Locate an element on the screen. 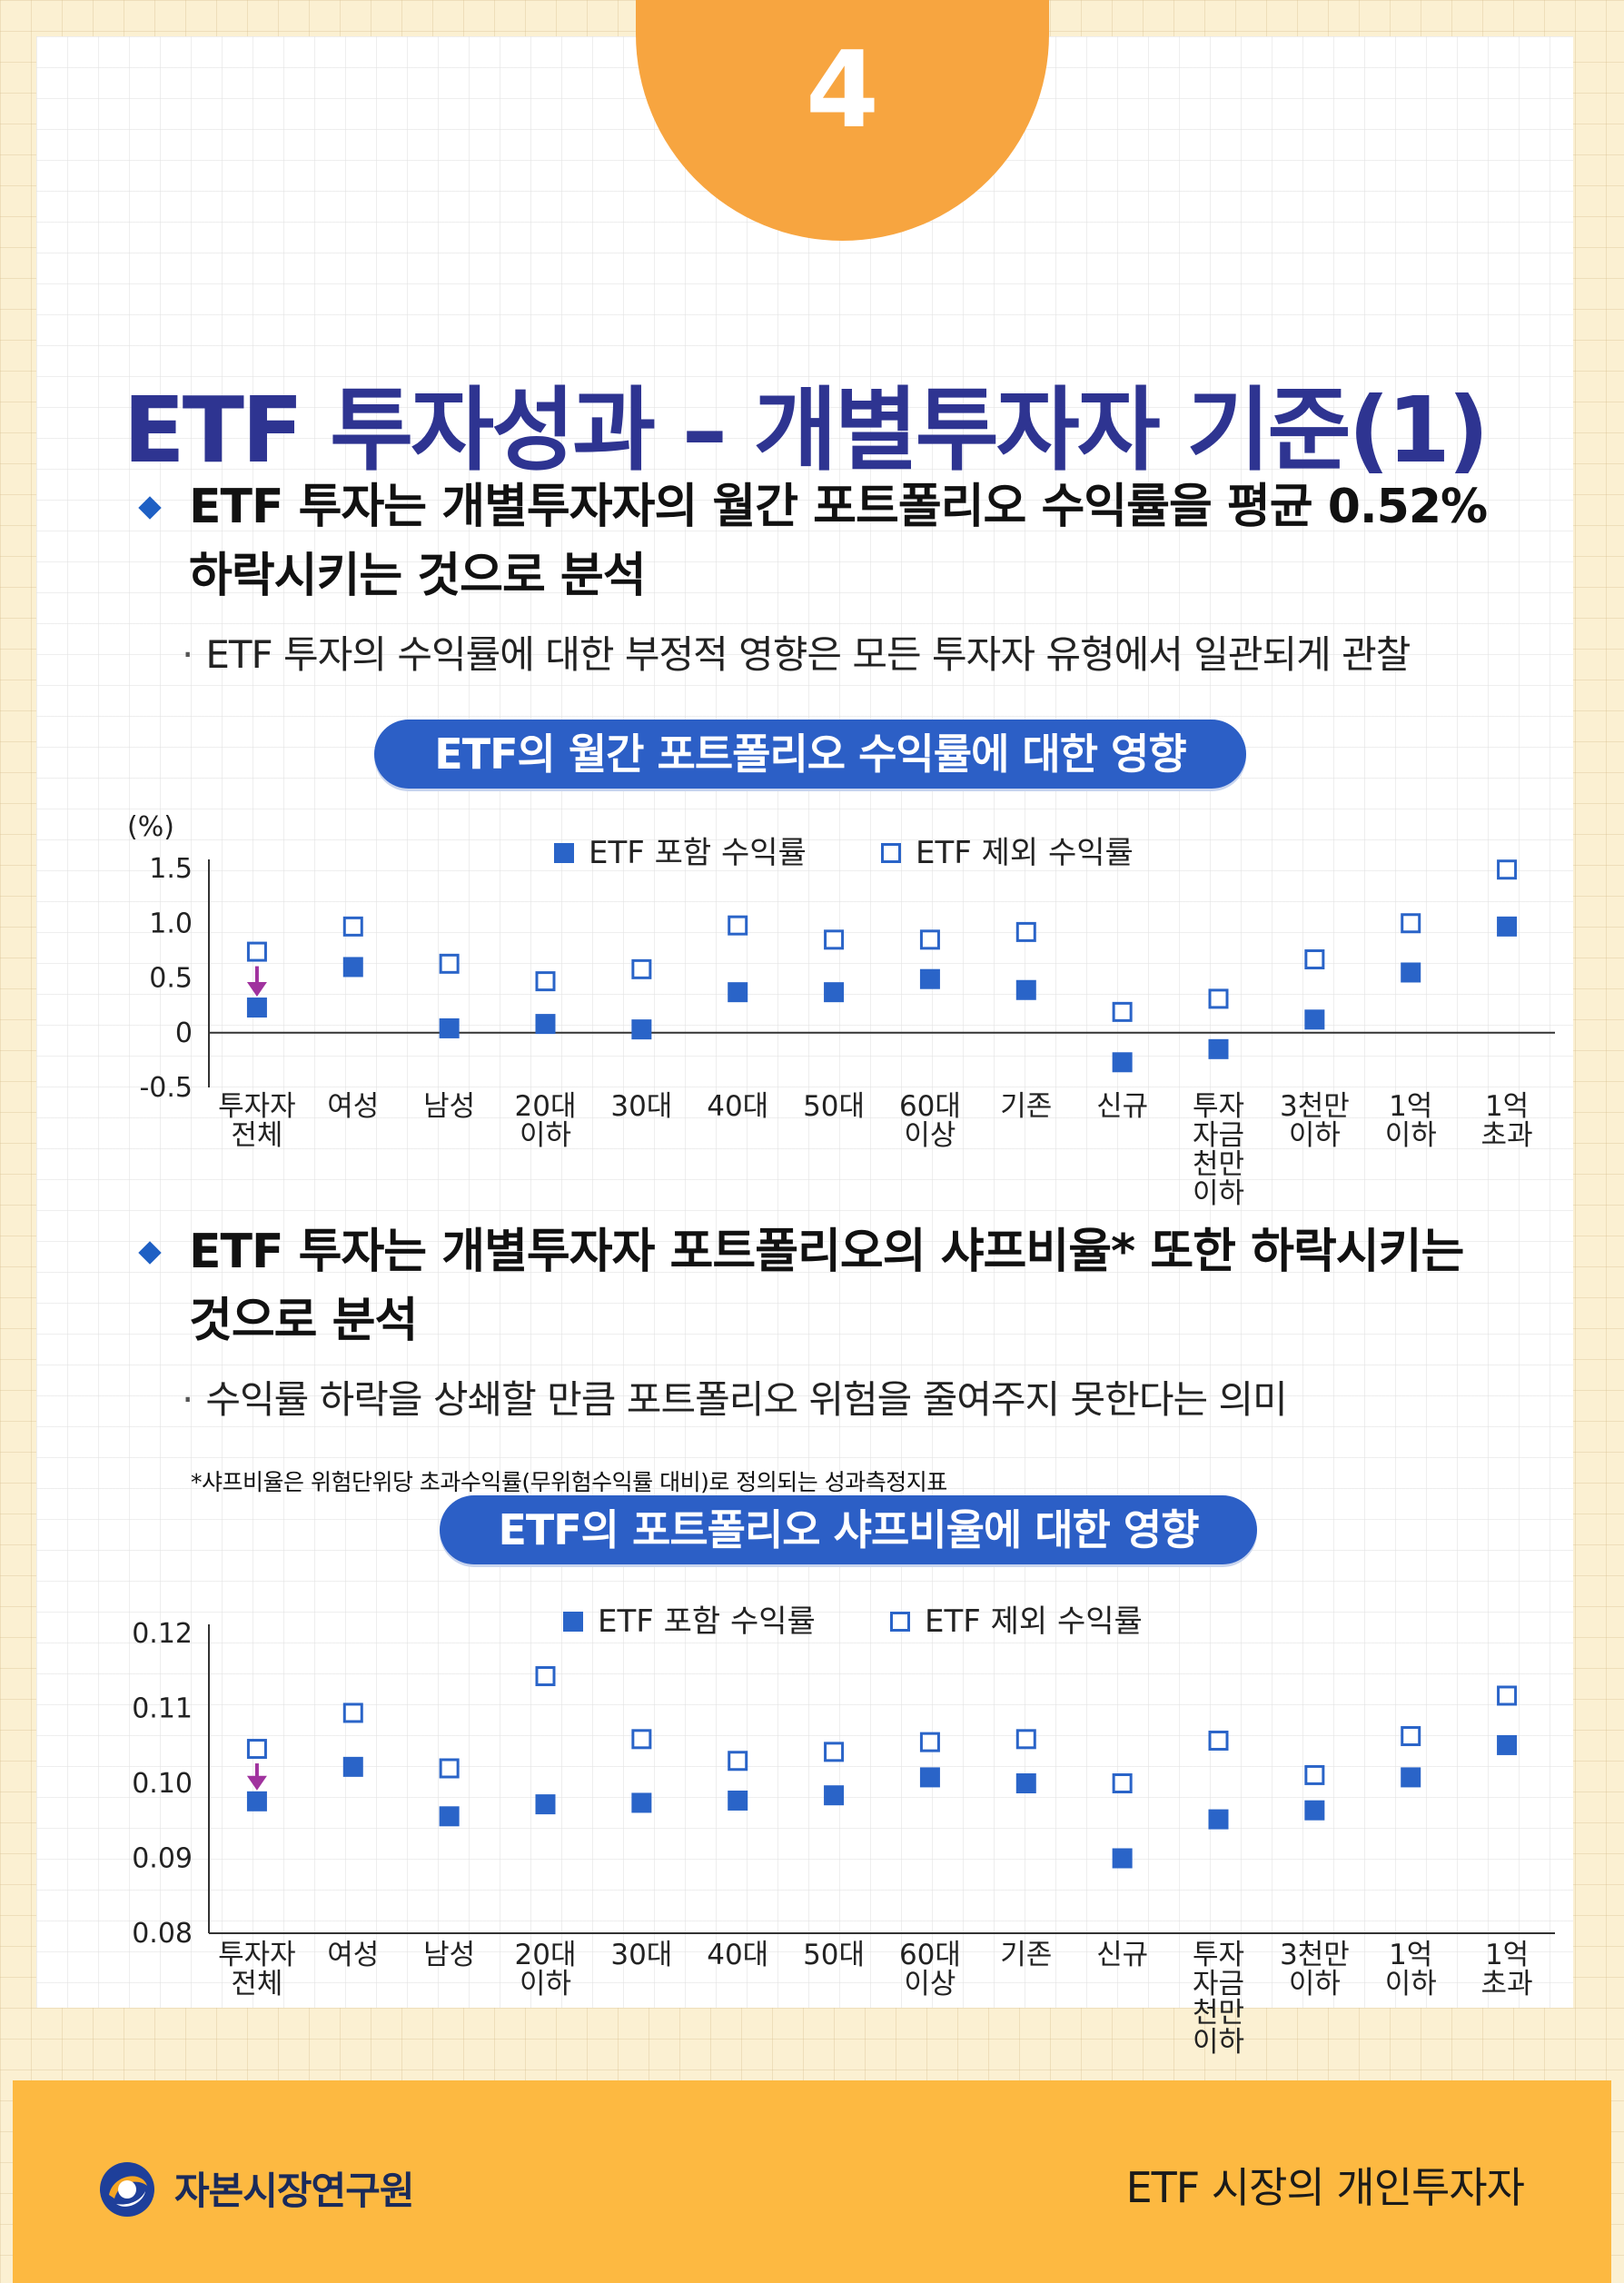  legend-label: ETF 제외 수익률 is located at coordinates (1034, 1622).